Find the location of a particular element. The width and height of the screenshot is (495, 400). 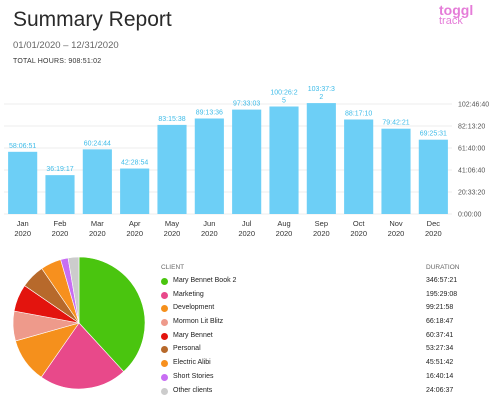

legend-duration: 16:40:14 is located at coordinates (440, 376).